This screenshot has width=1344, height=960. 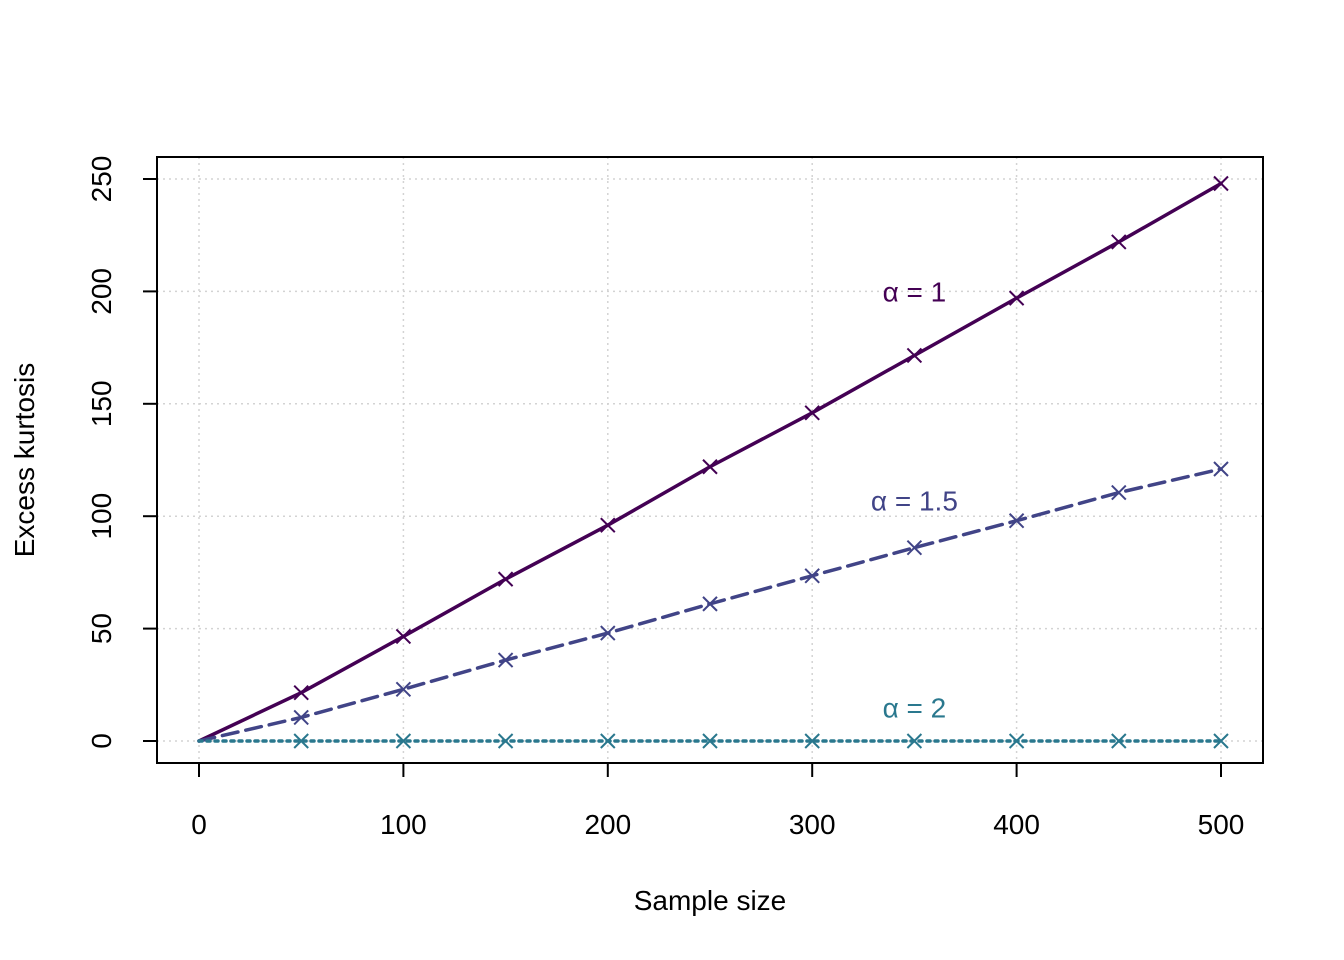 I want to click on series-label-0: α = 1, so click(x=915, y=291).